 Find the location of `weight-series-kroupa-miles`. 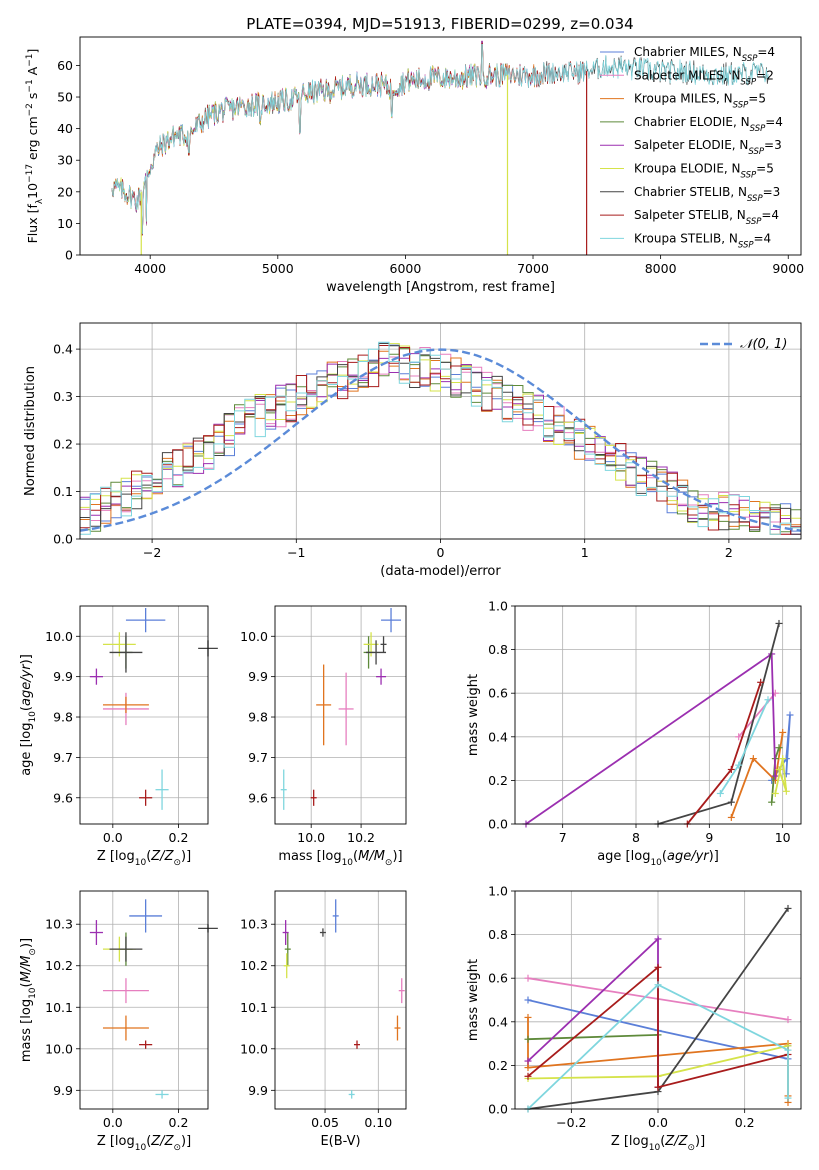

weight-series-kroupa-miles is located at coordinates (757, 774).